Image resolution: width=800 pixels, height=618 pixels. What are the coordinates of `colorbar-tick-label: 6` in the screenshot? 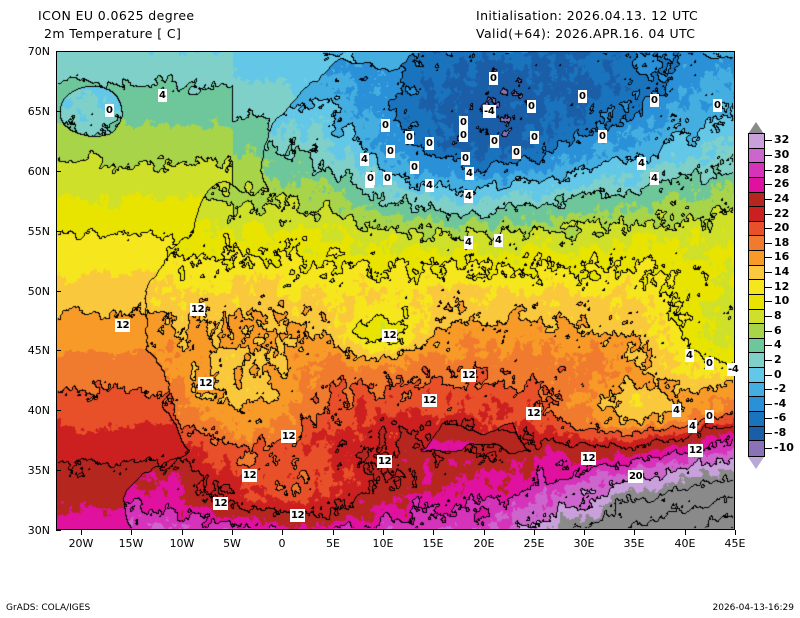 It's located at (778, 330).